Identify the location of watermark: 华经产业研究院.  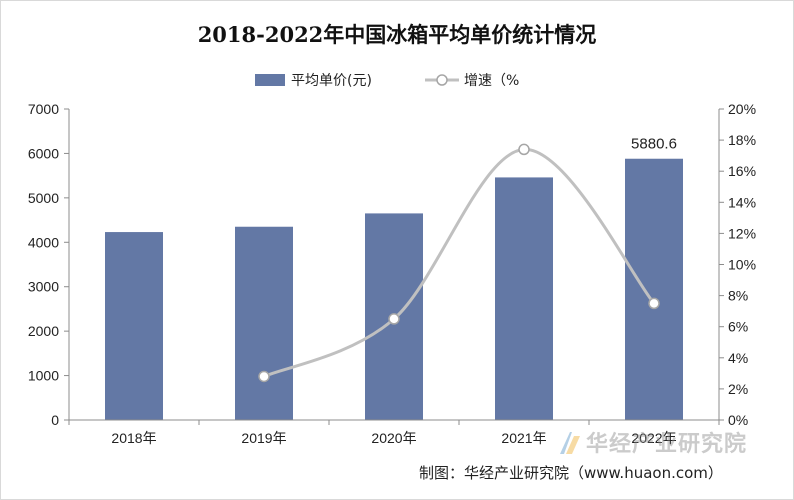
(668, 443).